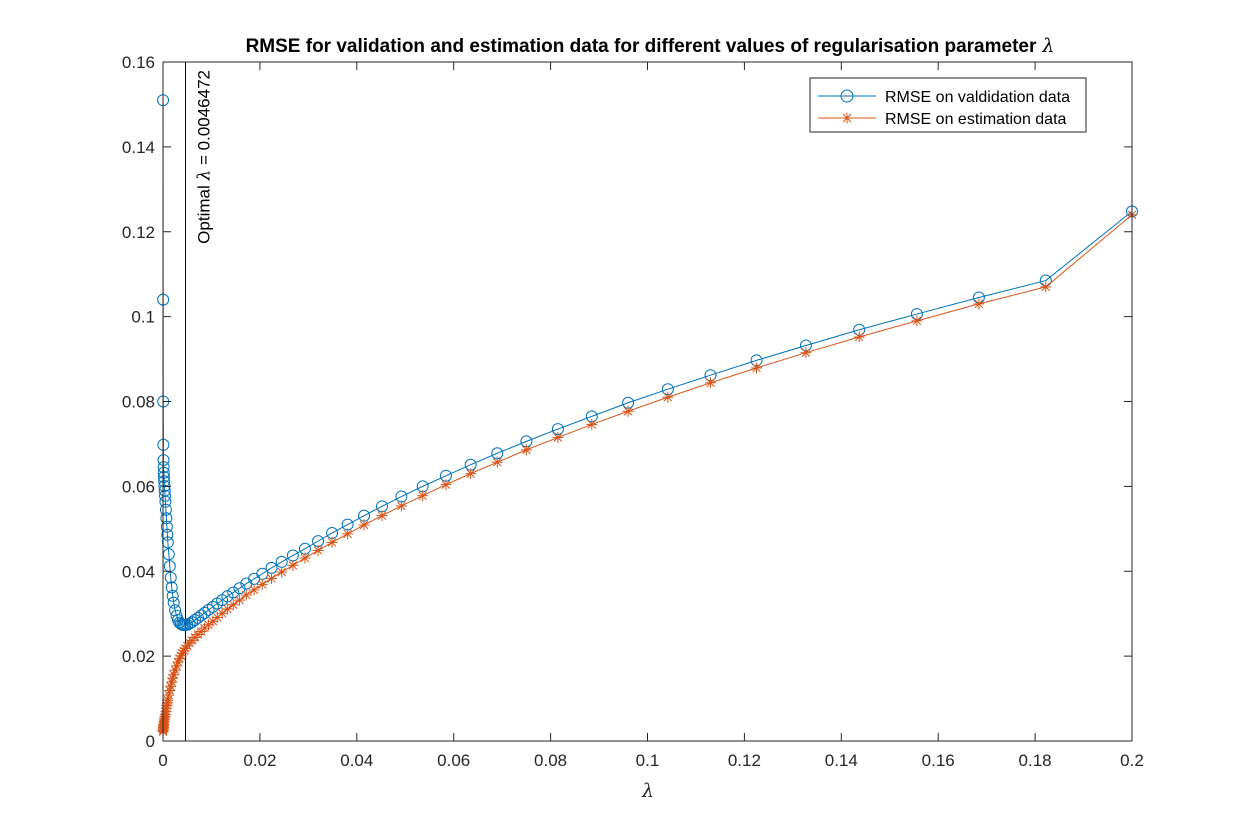  Describe the element at coordinates (356, 760) in the screenshot. I see `x-tick-label: 0.04` at that location.